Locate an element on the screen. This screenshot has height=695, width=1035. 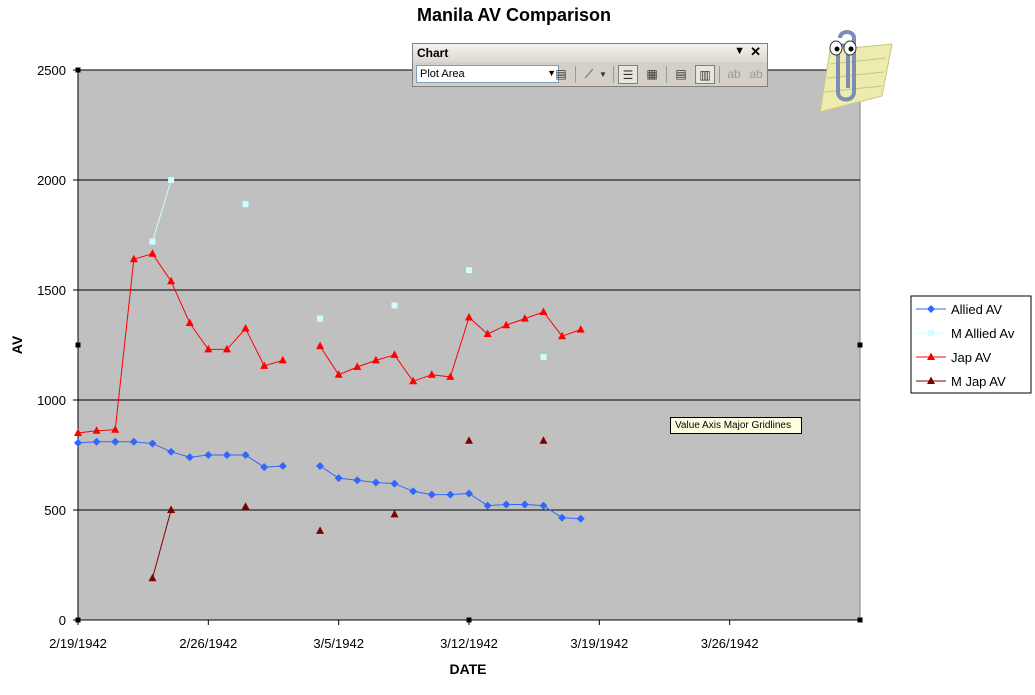
chevron-down-icon: ▼ is located at coordinates (551, 73).